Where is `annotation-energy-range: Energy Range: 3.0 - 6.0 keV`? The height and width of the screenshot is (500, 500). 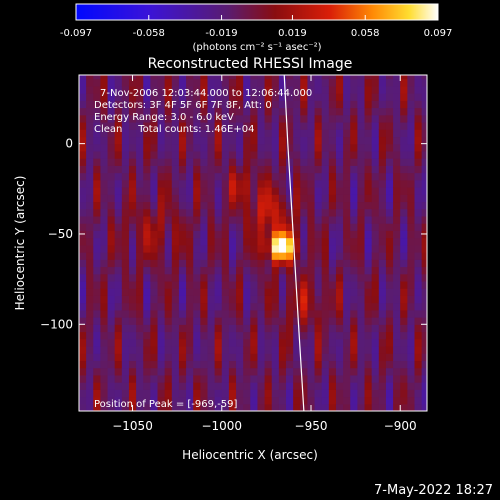 annotation-energy-range: Energy Range: 3.0 - 6.0 keV is located at coordinates (164, 117).